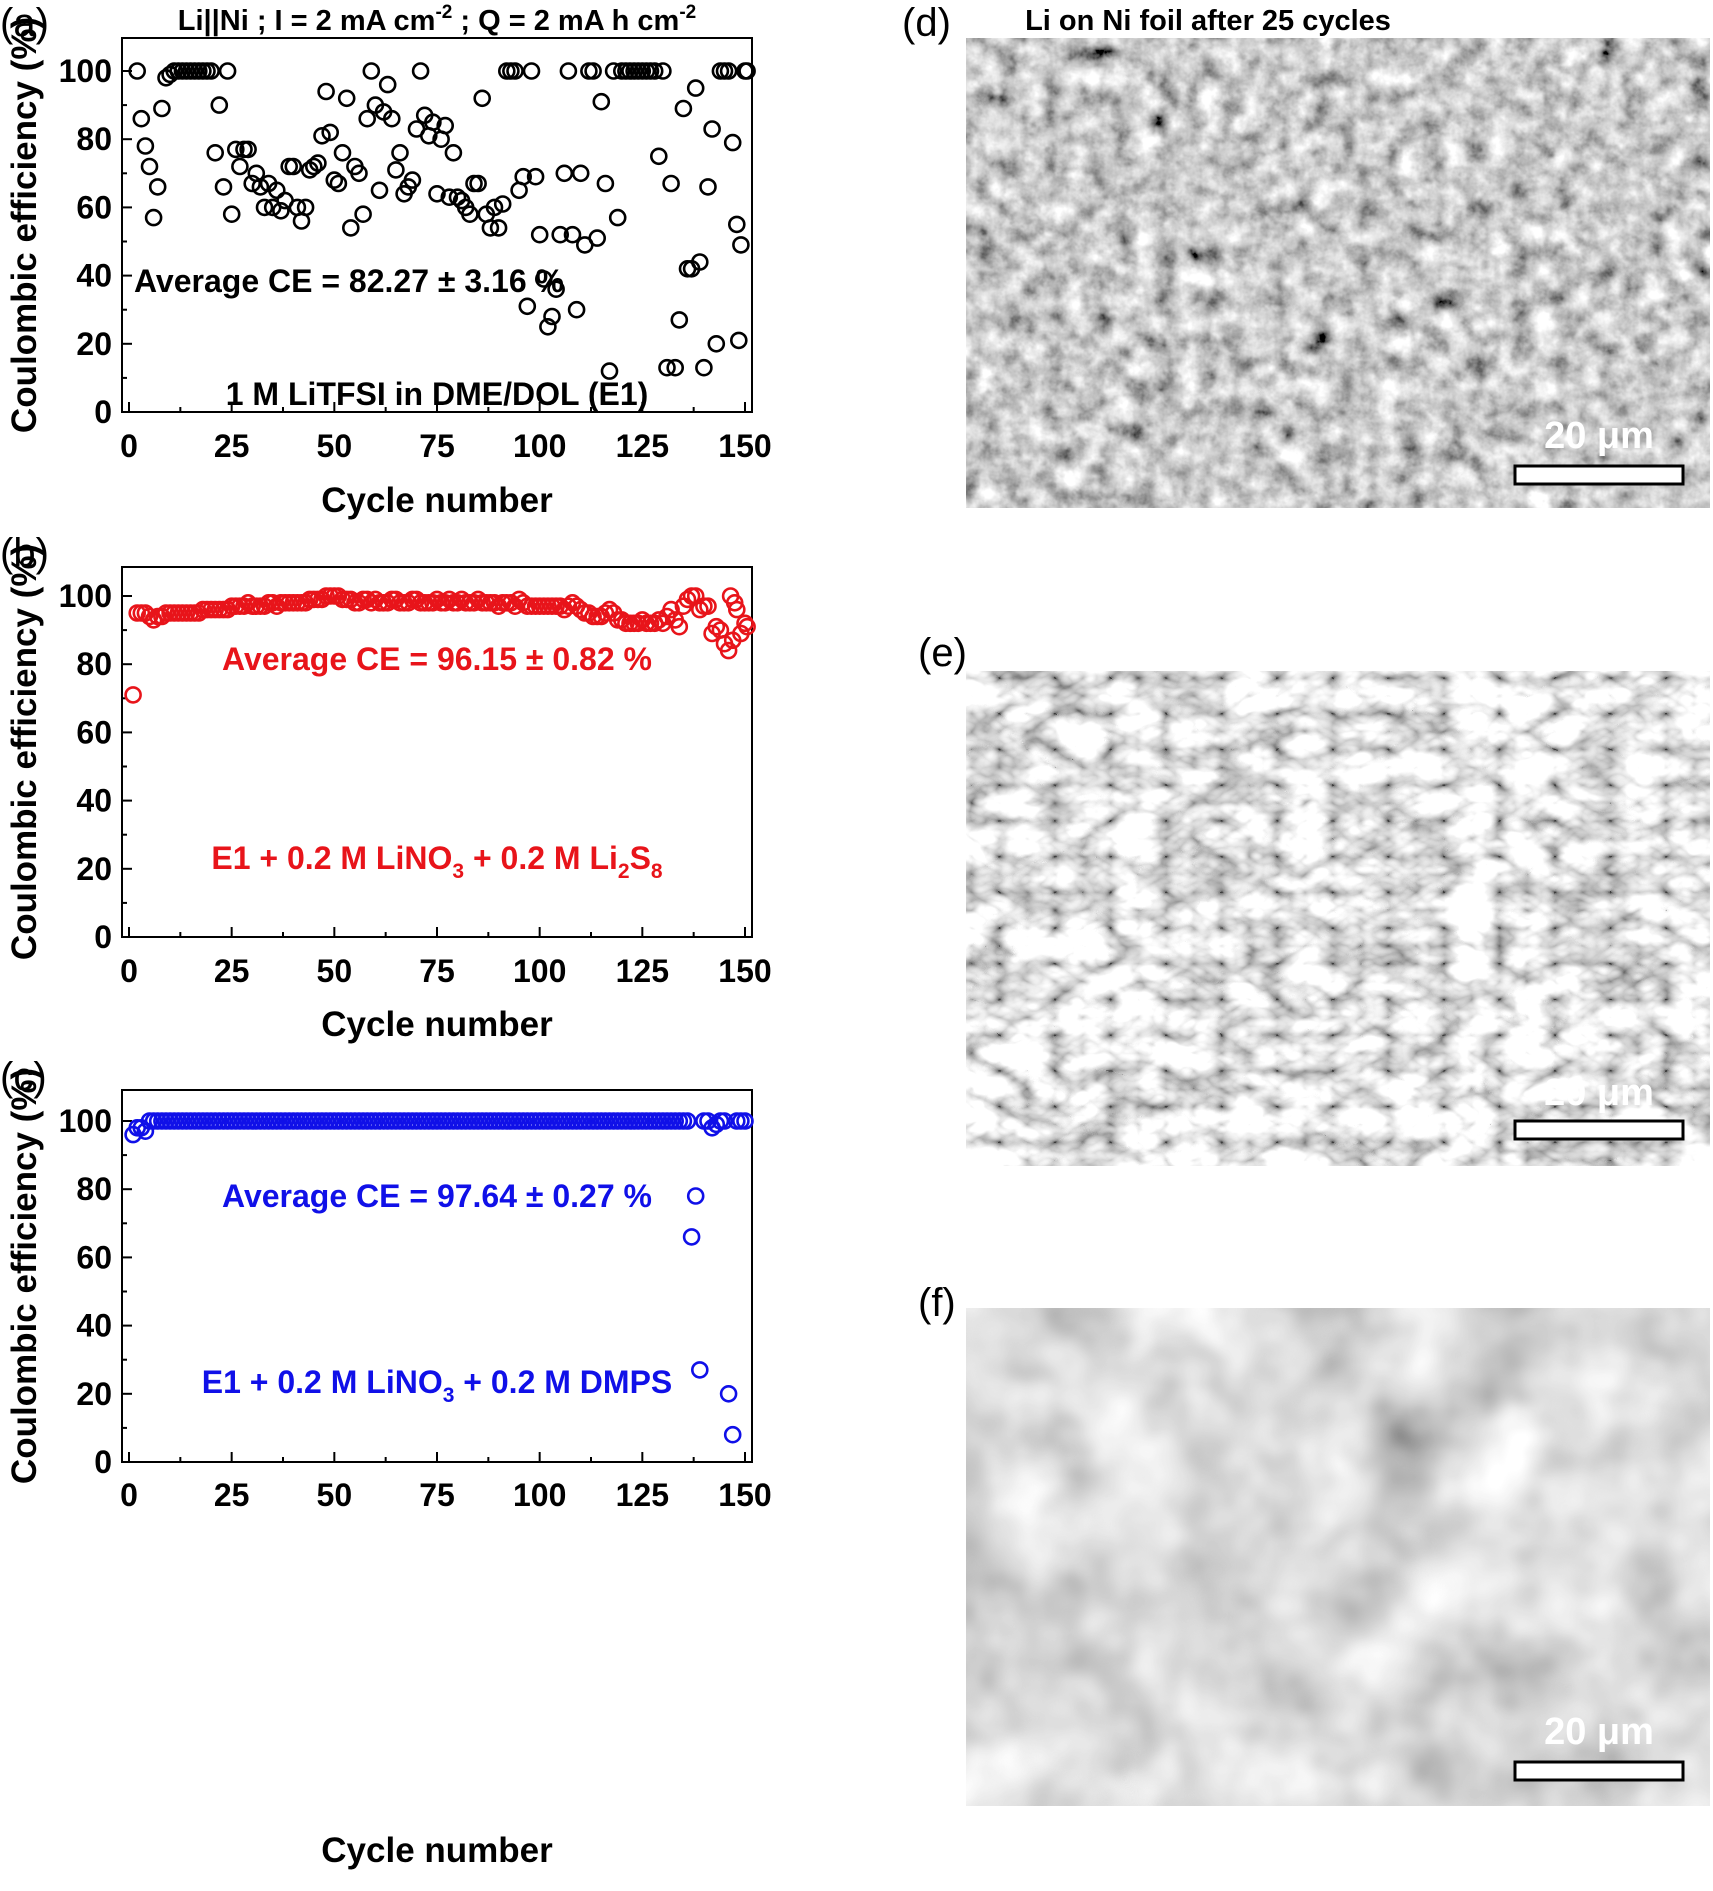  Describe the element at coordinates (1599, 436) in the screenshot. I see `scale-bar-label-d: 20 μm` at that location.